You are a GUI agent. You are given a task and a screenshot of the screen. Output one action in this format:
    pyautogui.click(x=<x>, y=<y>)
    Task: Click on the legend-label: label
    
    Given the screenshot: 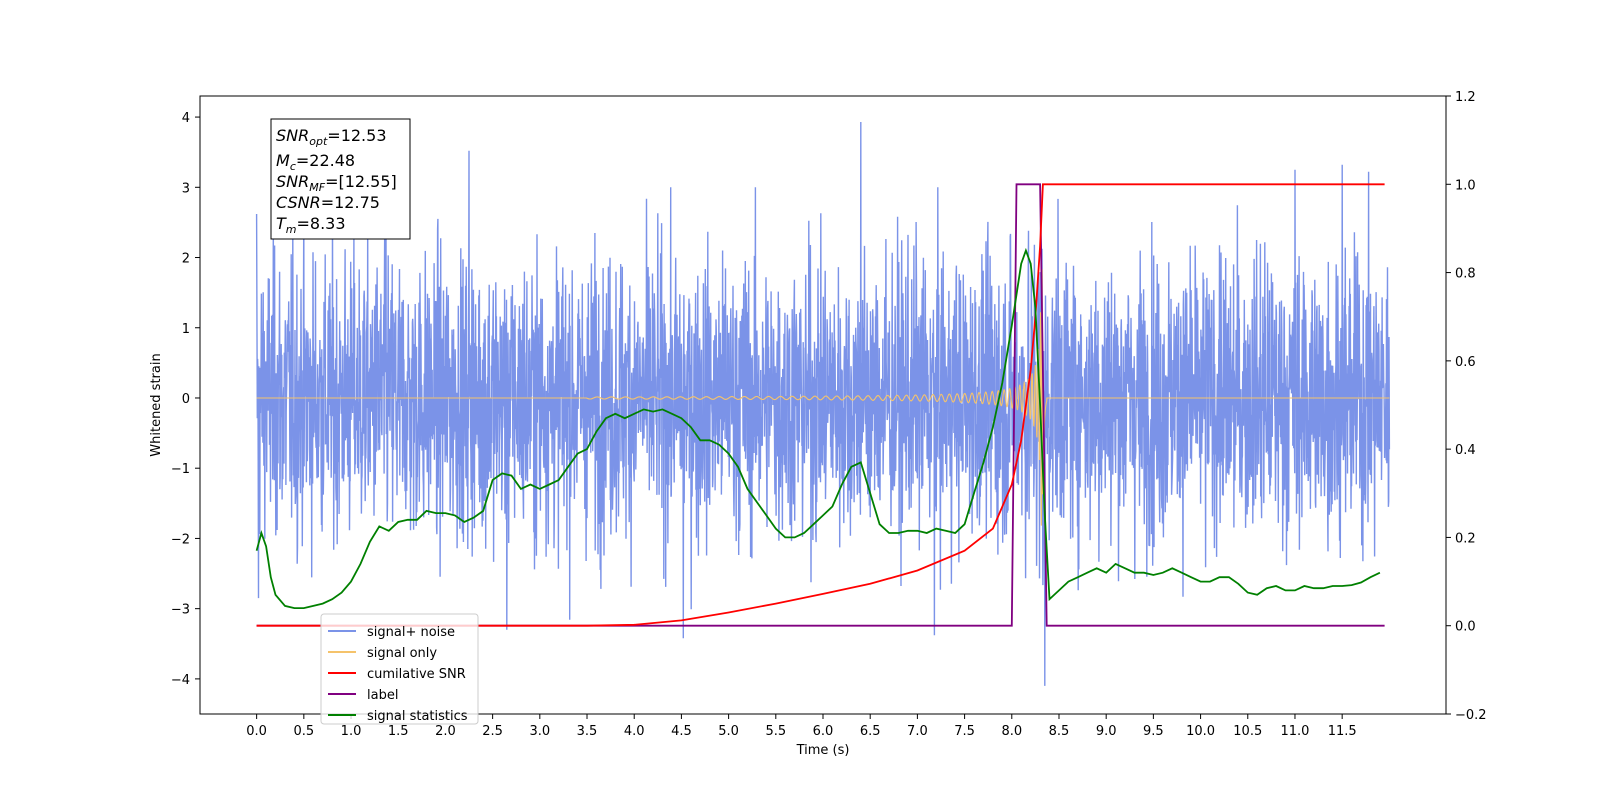 What is the action you would take?
    pyautogui.click(x=382, y=695)
    